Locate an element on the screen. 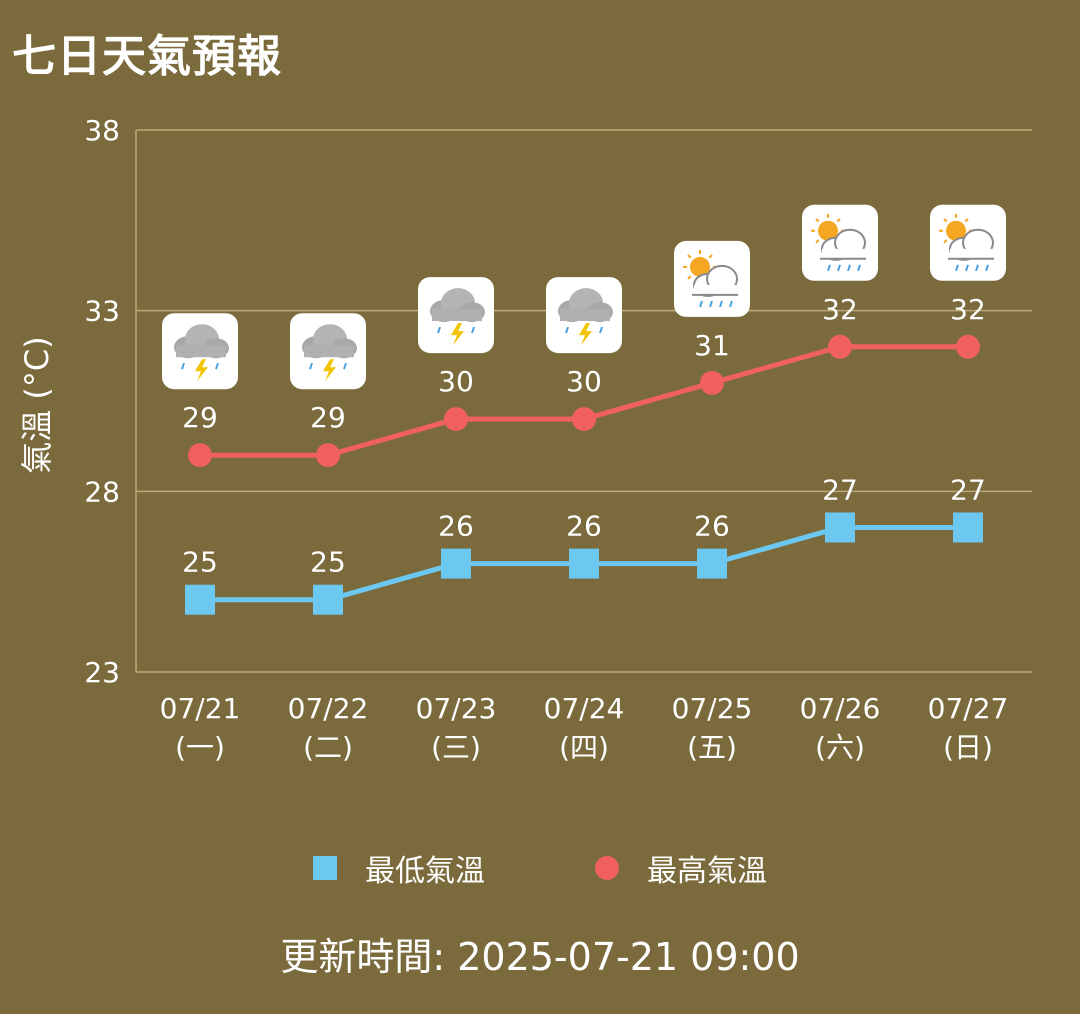 The height and width of the screenshot is (1014, 1080). chart-legend: 最低氣溫 最高氣溫 is located at coordinates (540, 868).